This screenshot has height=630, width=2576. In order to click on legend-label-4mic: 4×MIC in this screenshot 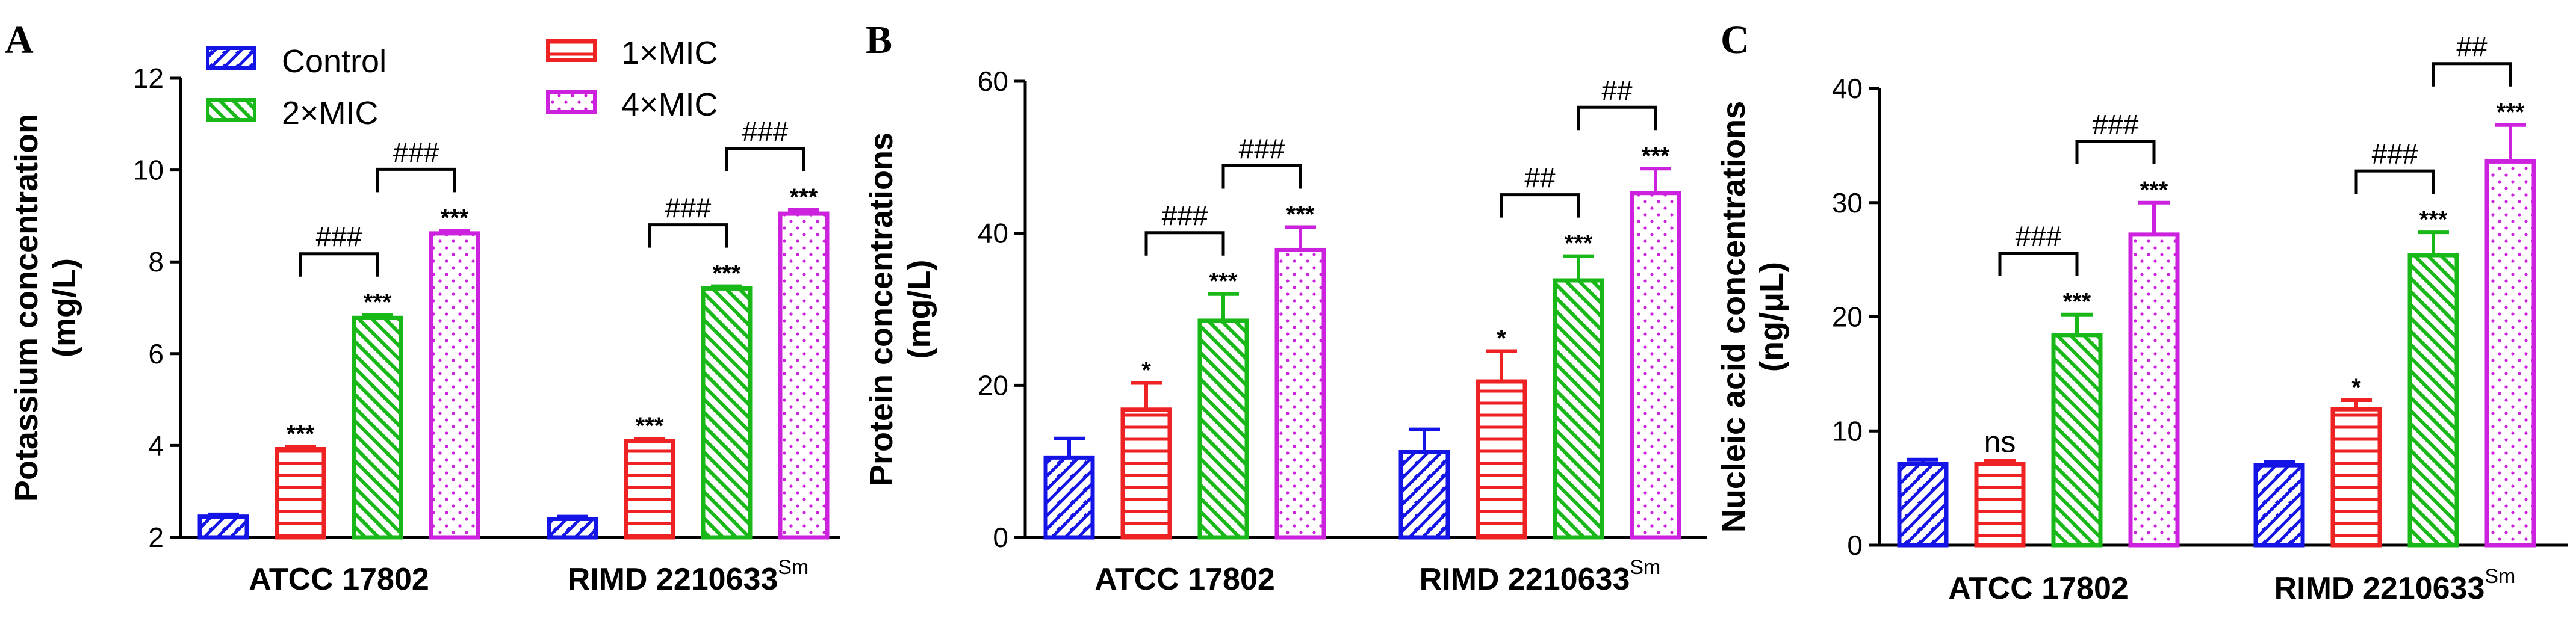, I will do `click(669, 105)`.